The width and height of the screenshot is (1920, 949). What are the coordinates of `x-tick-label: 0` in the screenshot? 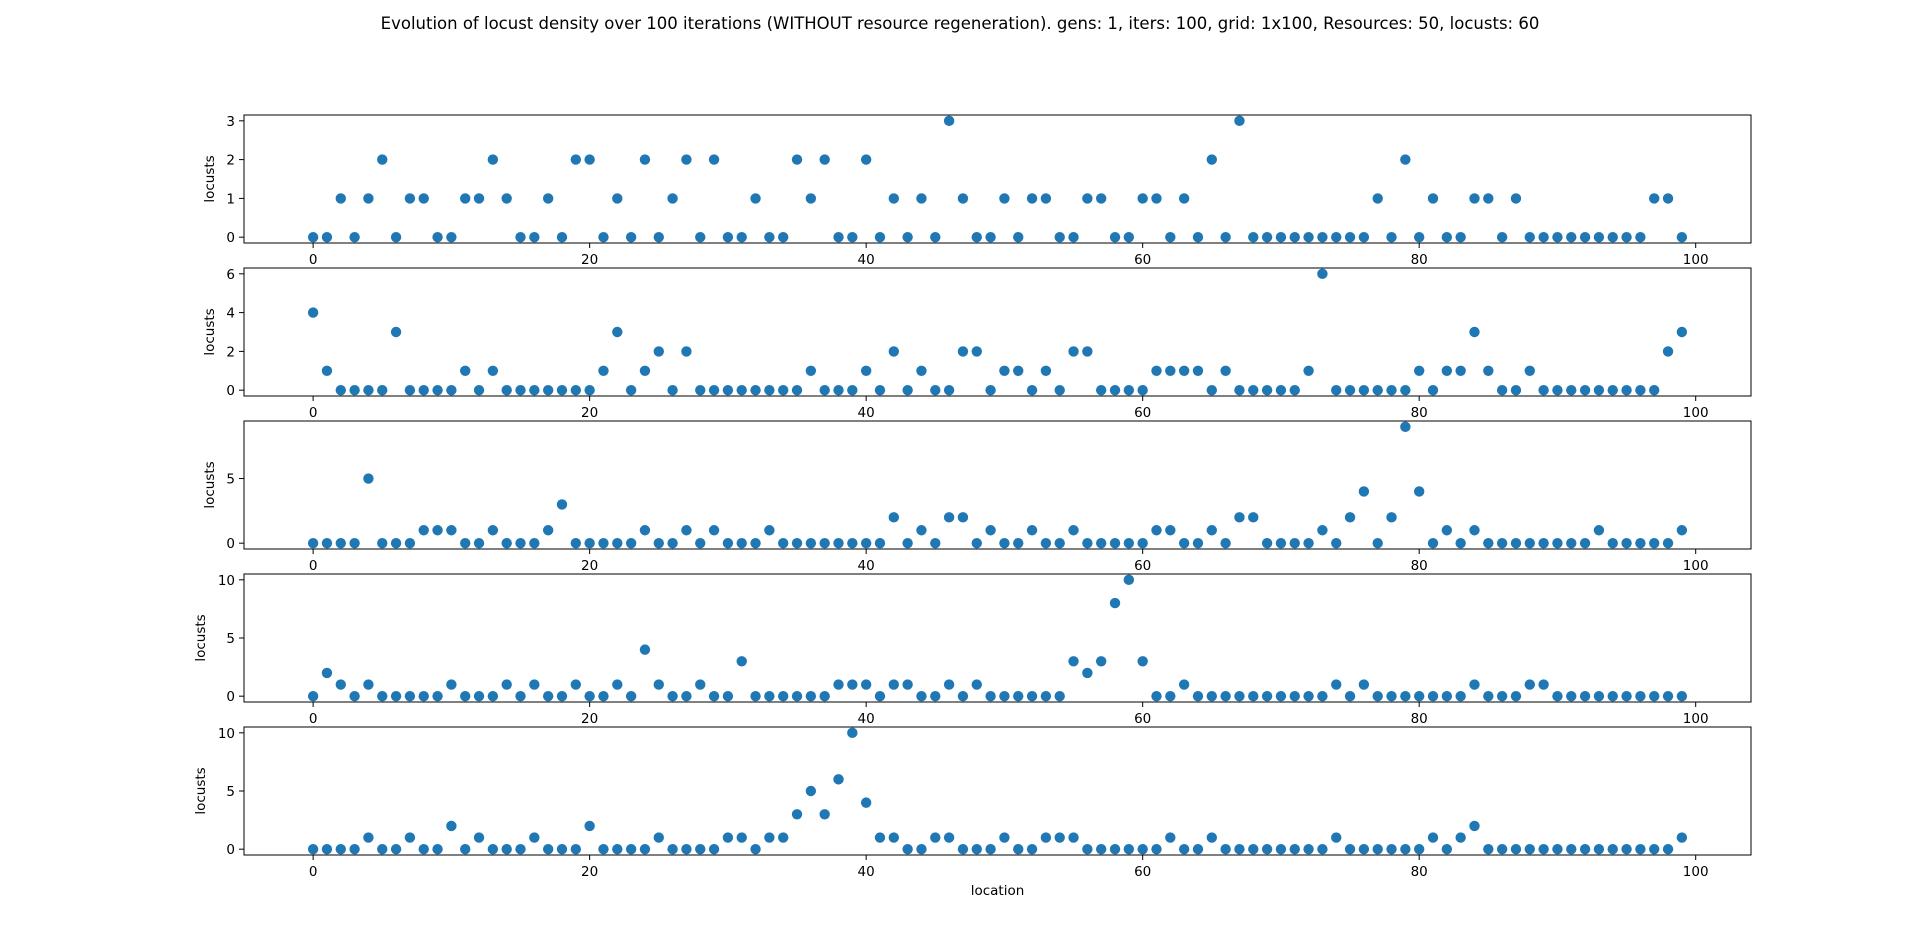 It's located at (313, 872).